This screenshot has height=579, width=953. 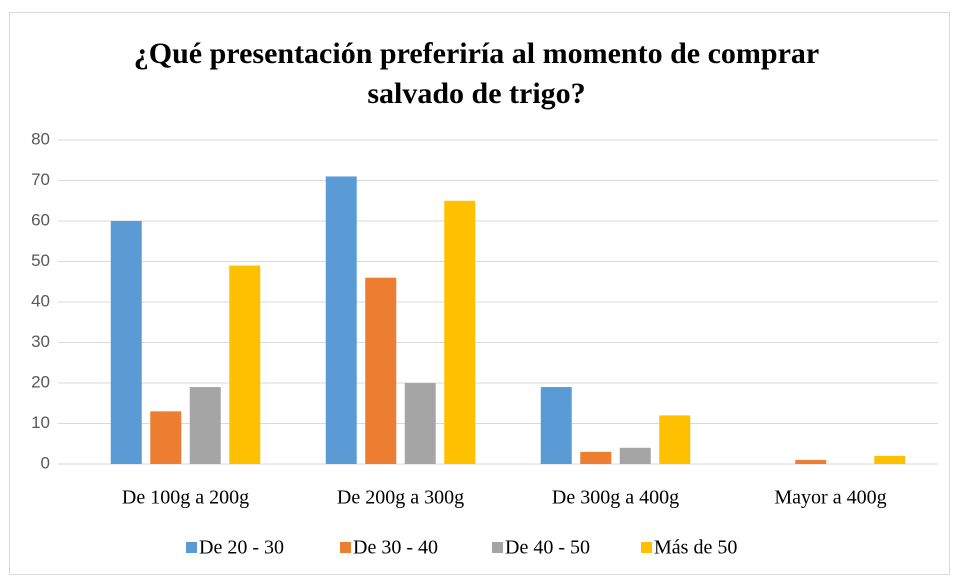 What do you see at coordinates (40, 260) in the screenshot?
I see `y-tick-label: 50` at bounding box center [40, 260].